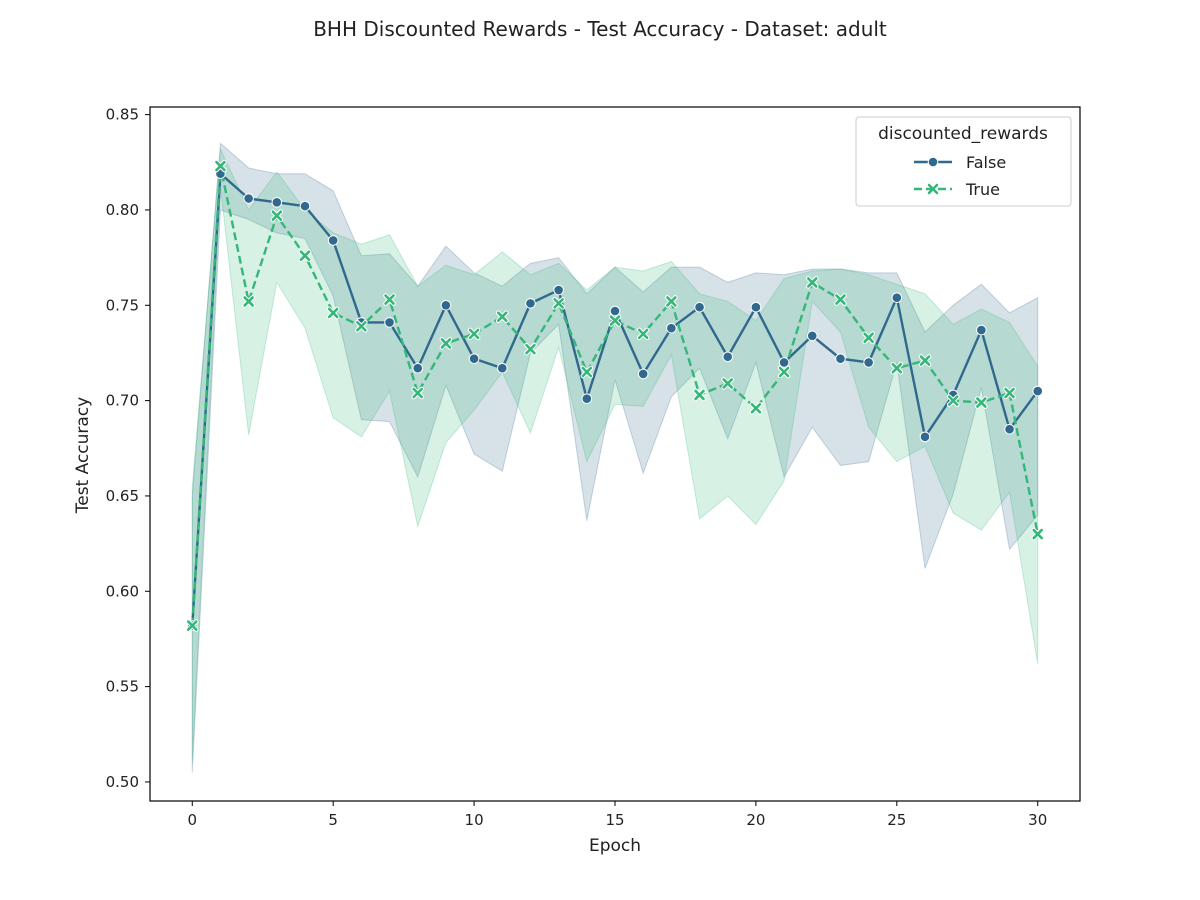 This screenshot has width=1200, height=900. Describe the element at coordinates (614, 820) in the screenshot. I see `x-tick-label: 15` at that location.